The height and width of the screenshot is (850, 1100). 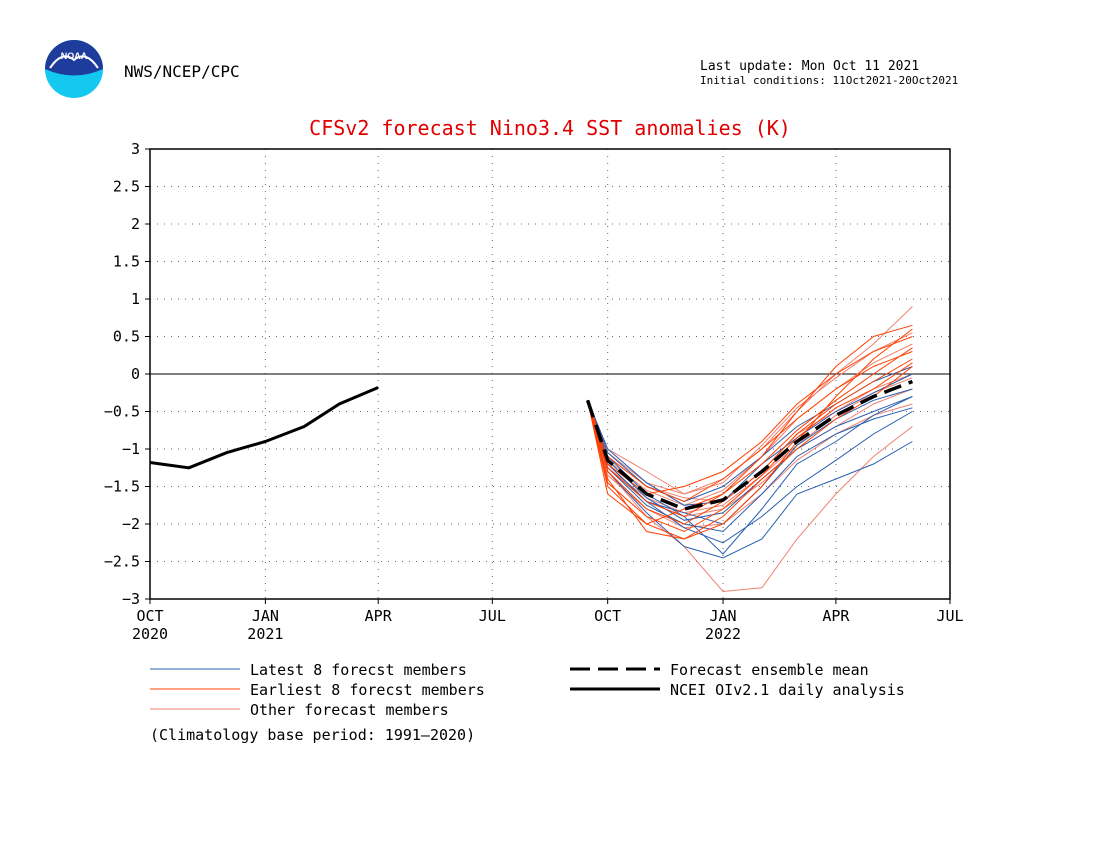 I want to click on y-tick-label: −0.5, so click(x=122, y=412).